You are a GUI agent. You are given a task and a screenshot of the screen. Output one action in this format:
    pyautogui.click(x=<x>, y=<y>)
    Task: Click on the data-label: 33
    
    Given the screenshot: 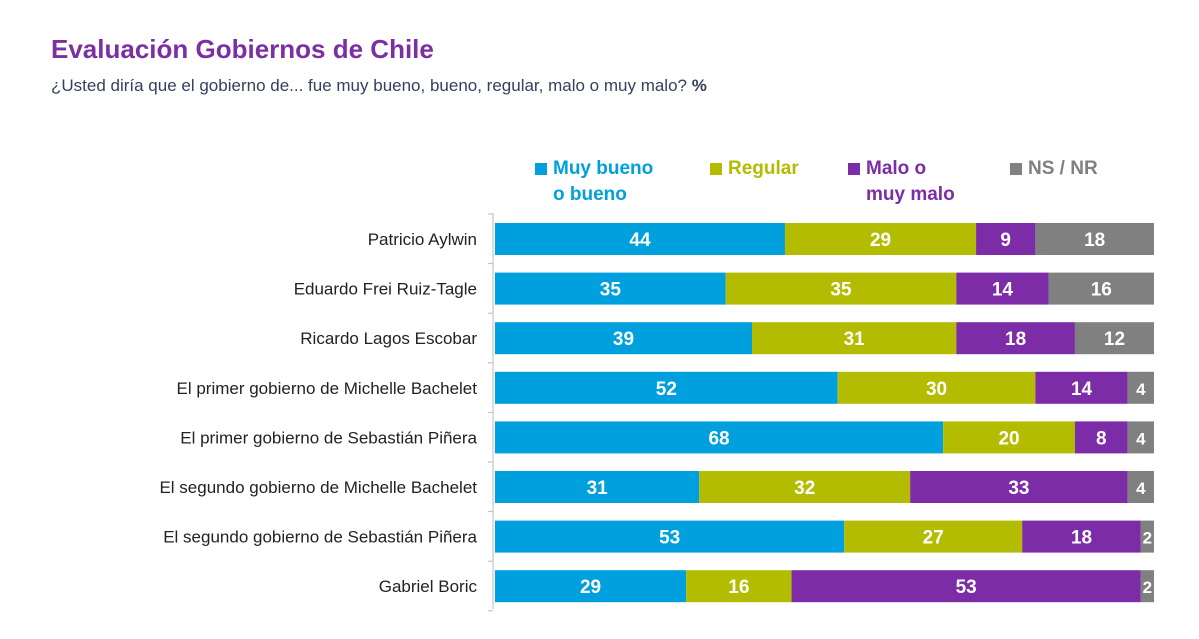 What is the action you would take?
    pyautogui.click(x=1018, y=488)
    